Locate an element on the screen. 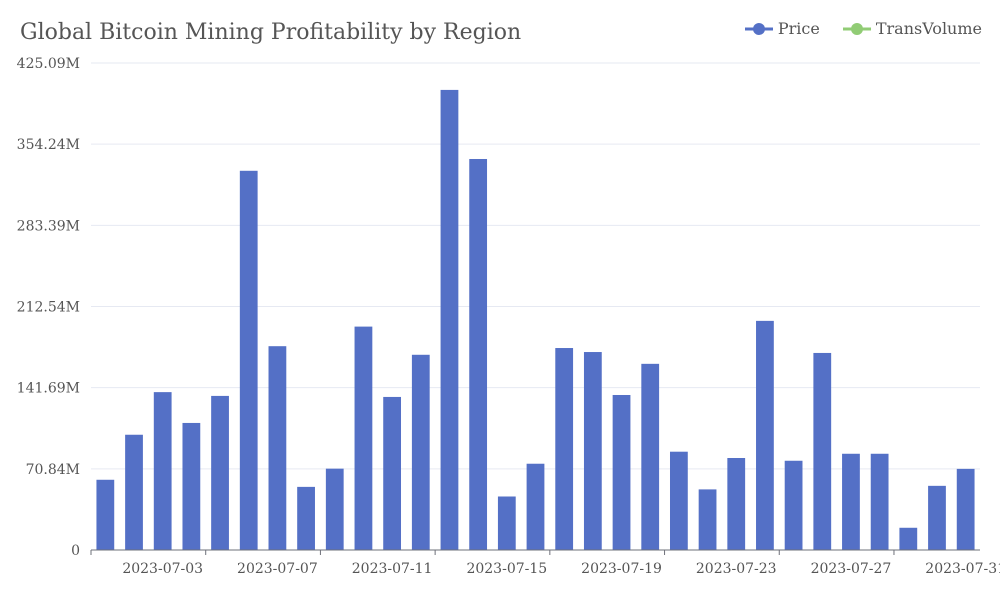 Image resolution: width=1000 pixels, height=600 pixels. x-tick-label: 2023-07-11 is located at coordinates (392, 569).